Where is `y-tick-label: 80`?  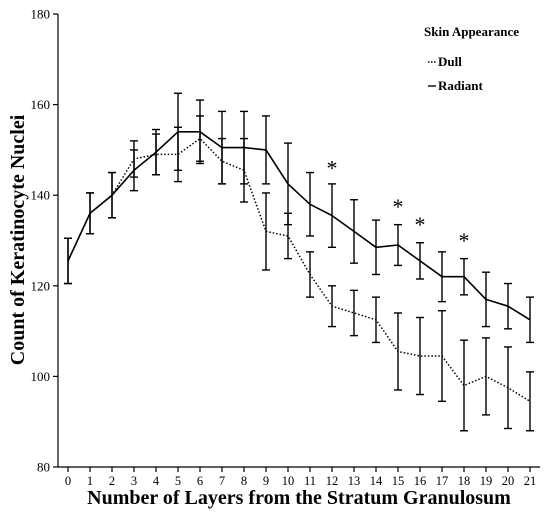 y-tick-label: 80 is located at coordinates (43, 467).